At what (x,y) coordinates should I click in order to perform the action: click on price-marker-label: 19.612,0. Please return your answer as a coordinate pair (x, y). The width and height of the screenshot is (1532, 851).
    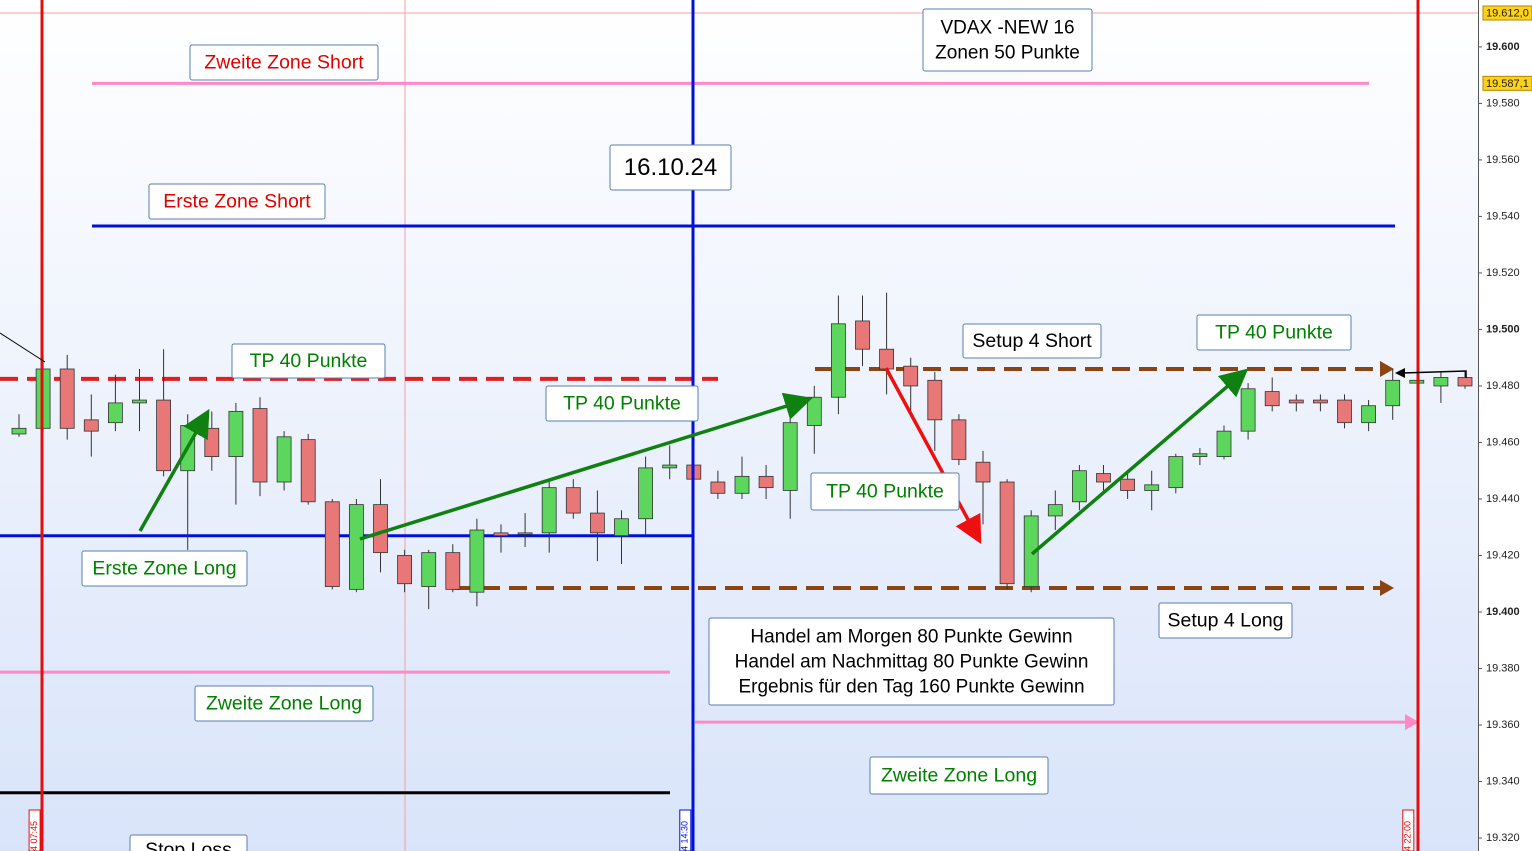
    Looking at the image, I should click on (1507, 13).